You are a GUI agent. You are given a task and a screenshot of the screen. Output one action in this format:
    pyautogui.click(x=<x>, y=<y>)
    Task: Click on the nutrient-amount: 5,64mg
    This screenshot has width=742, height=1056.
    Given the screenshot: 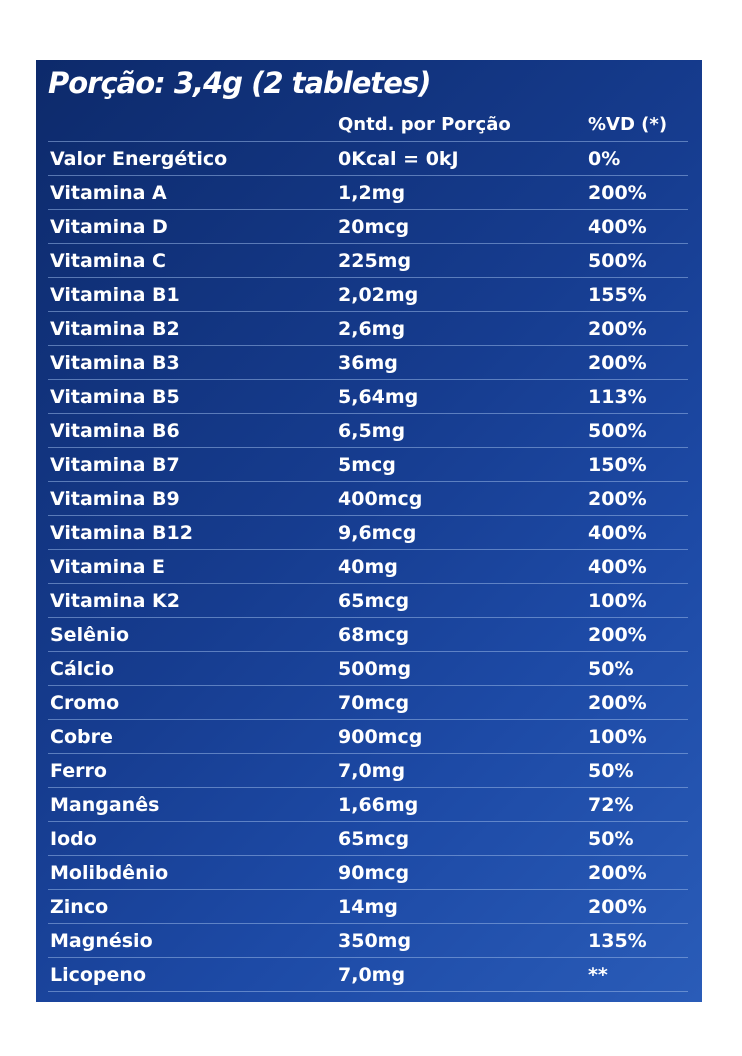 What is the action you would take?
    pyautogui.click(x=378, y=397)
    